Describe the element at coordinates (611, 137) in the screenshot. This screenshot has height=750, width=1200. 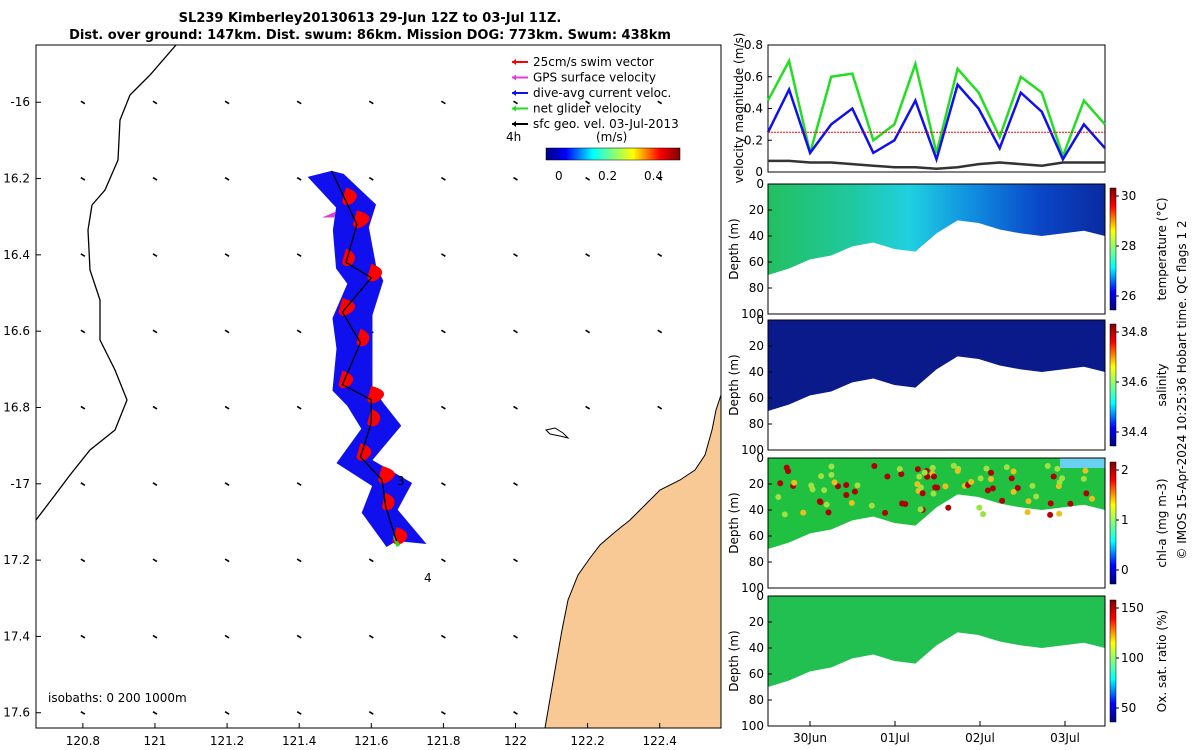
I see `colorbar-unit-label: (m/s)` at that location.